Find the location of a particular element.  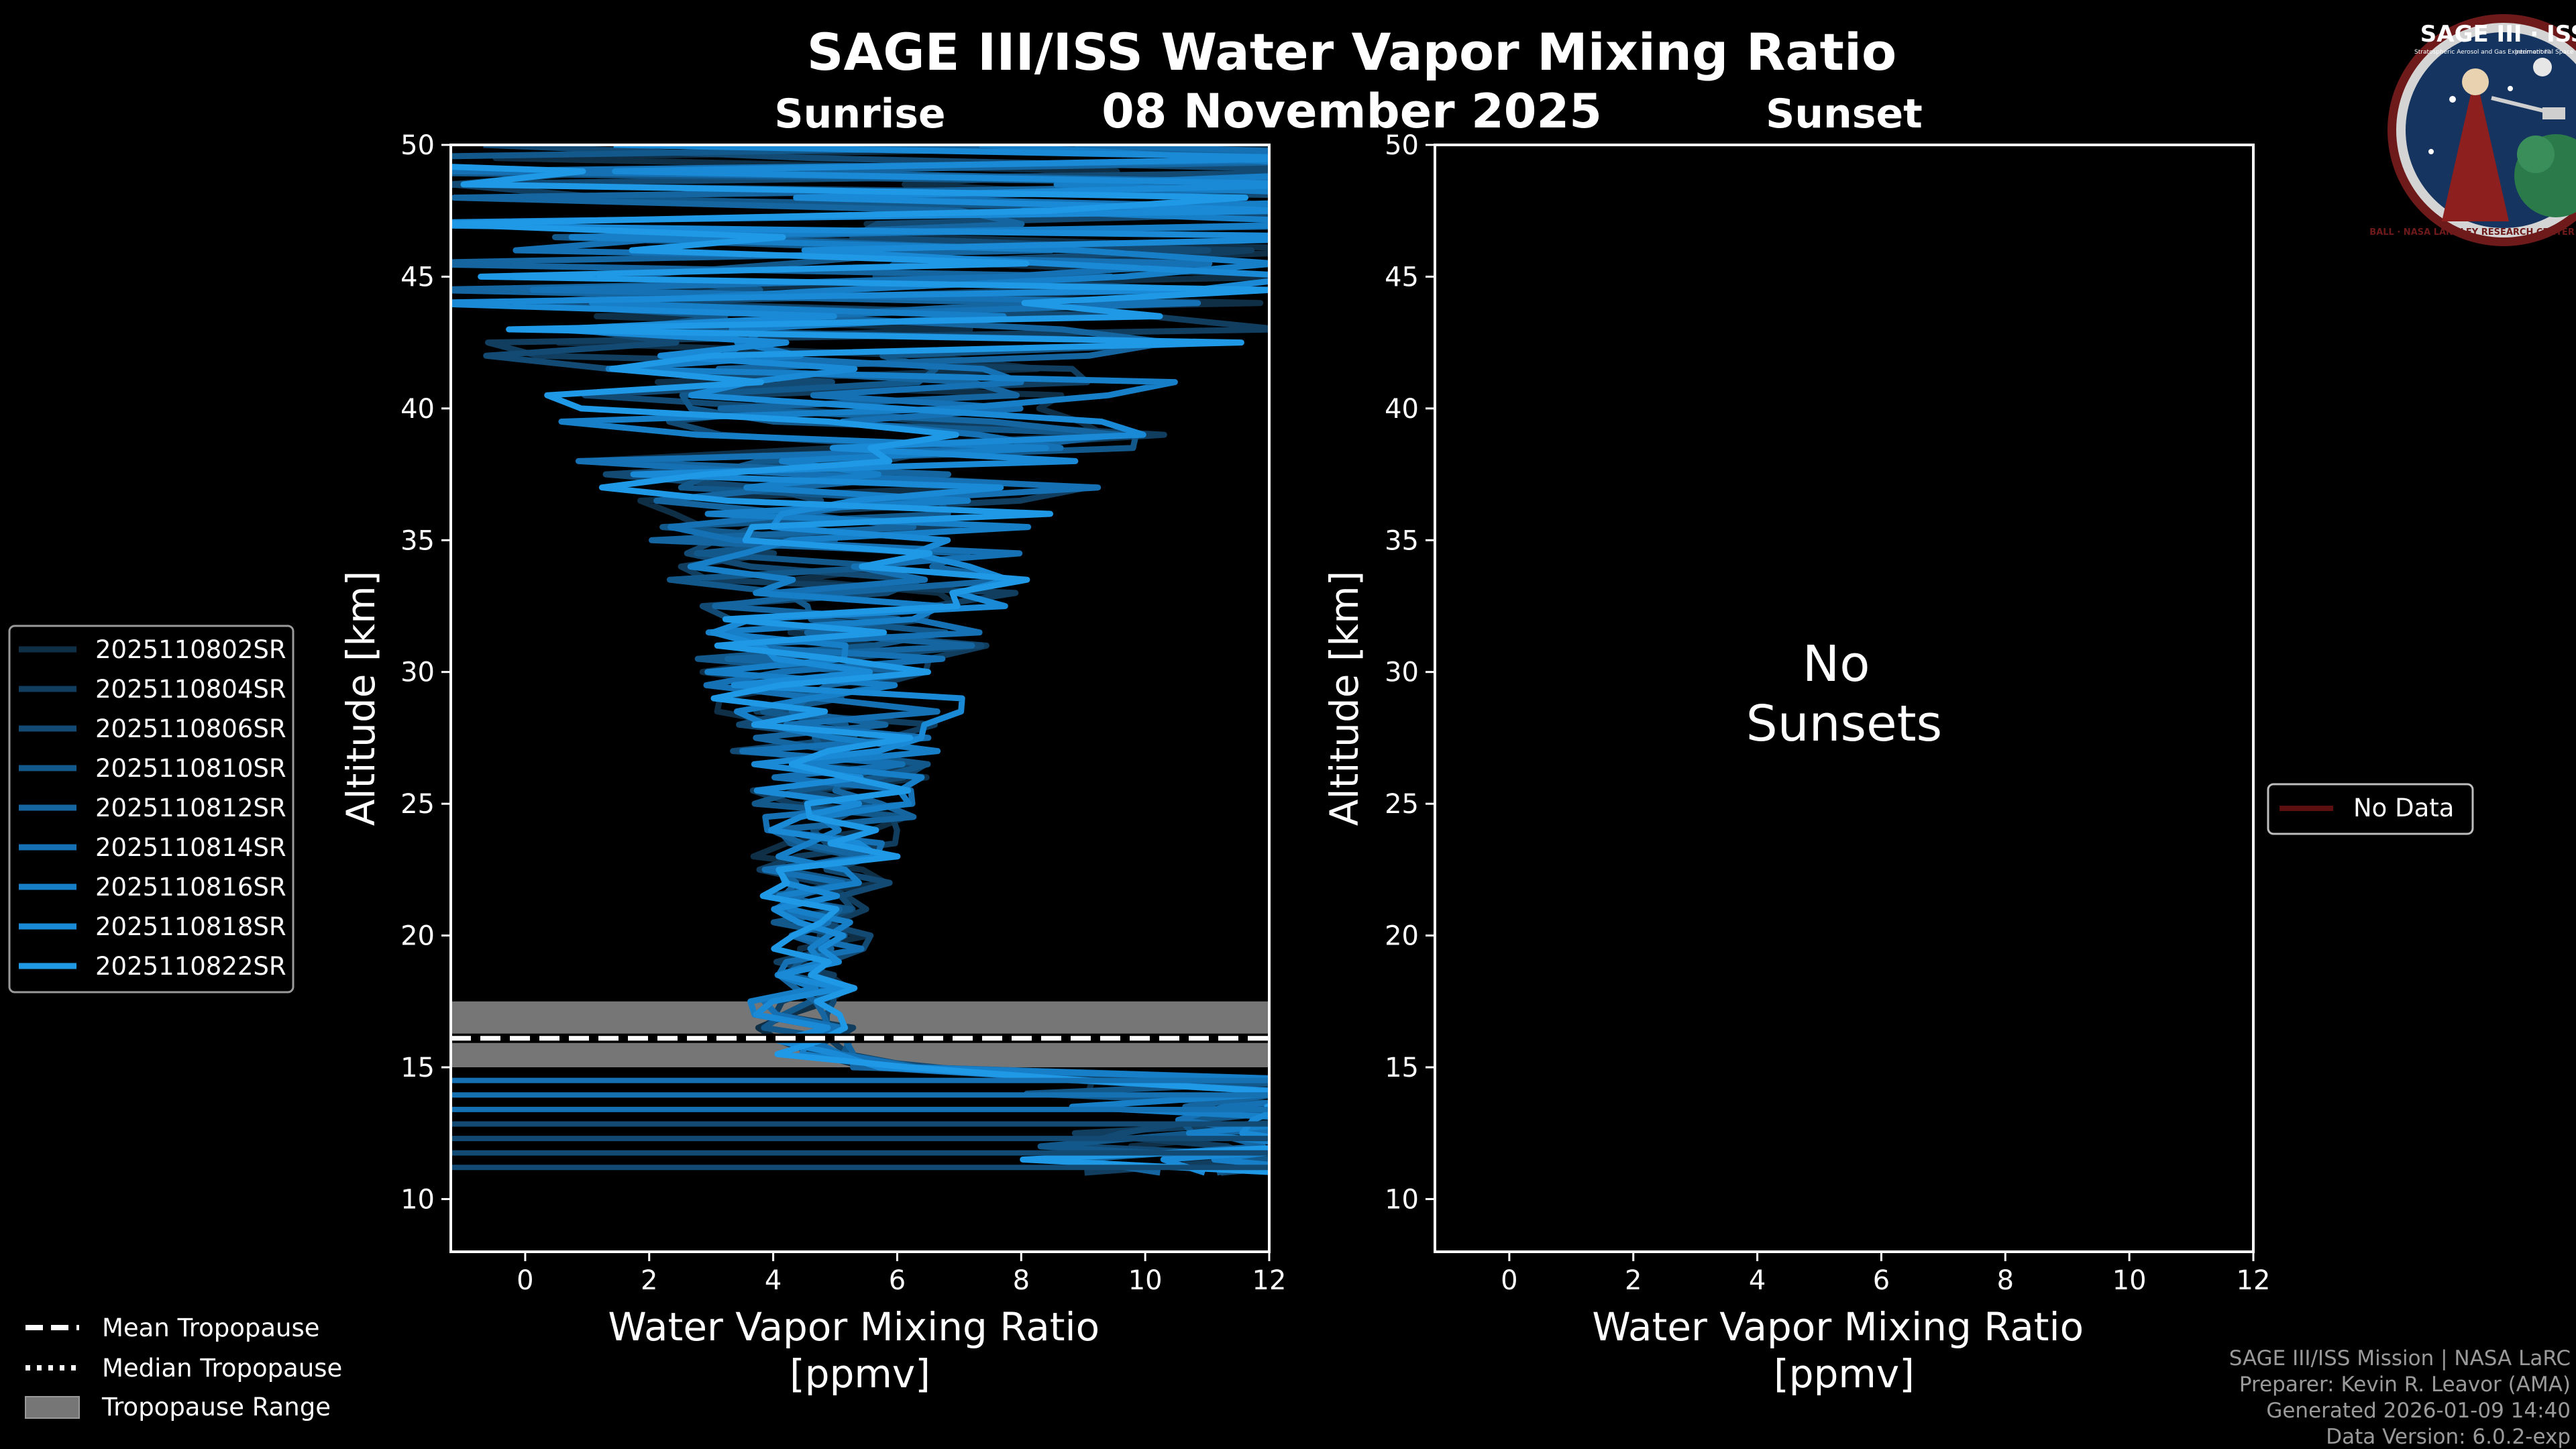

sunrise-xlabel-line1: Water Vapor Mixing Ratio is located at coordinates (853, 1327).